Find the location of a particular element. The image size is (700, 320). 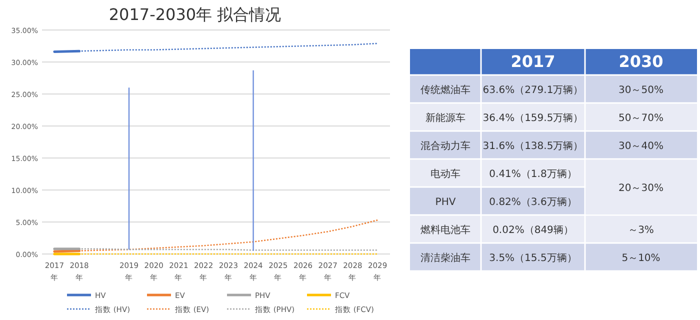

text: 0.02%（849辆） is located at coordinates (533, 230).